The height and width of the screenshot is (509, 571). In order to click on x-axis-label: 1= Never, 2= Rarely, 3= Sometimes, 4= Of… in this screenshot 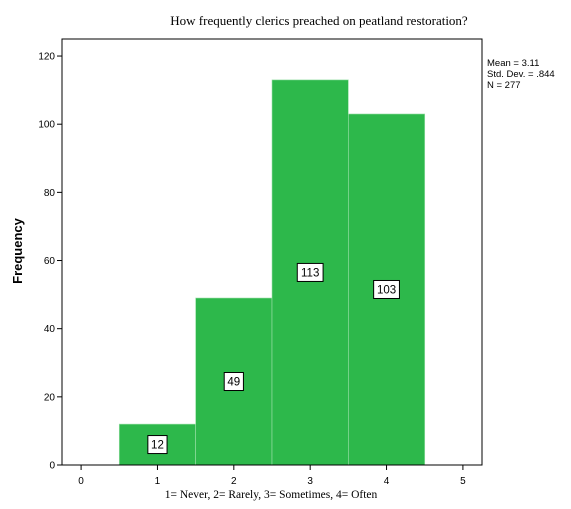, I will do `click(271, 495)`.